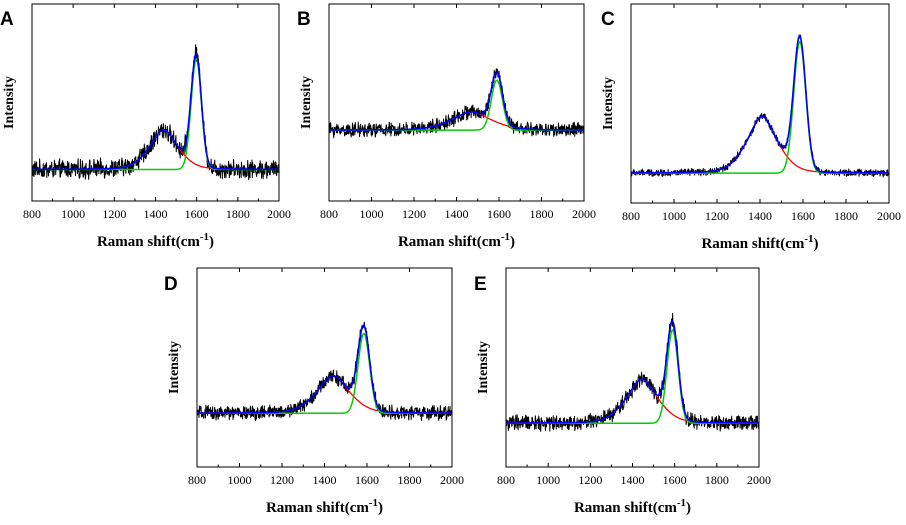  I want to click on panel-a-x-axis-title: Raman shift(cm-1), so click(155, 240).